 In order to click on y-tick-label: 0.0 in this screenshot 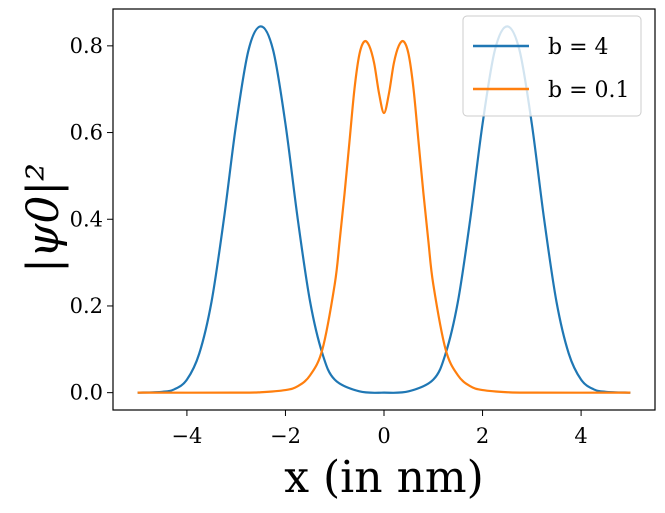, I will do `click(86, 393)`.